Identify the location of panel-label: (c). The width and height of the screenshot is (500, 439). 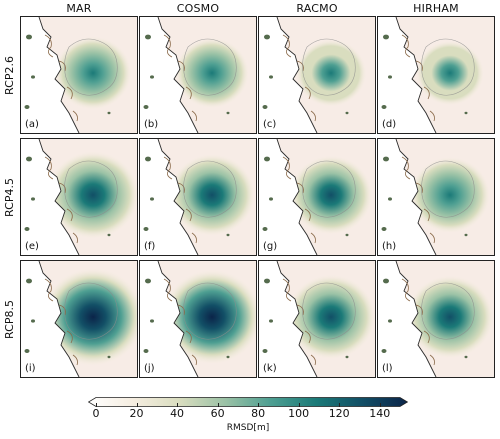
(270, 124).